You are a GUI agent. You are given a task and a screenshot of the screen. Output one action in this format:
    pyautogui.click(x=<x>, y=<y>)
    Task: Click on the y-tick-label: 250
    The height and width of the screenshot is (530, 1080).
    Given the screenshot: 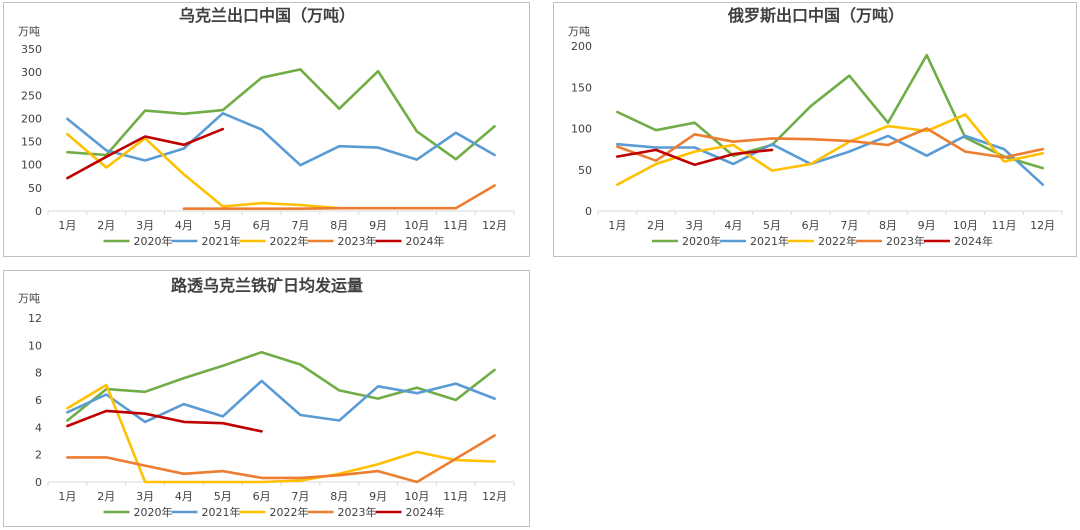 What is the action you would take?
    pyautogui.click(x=31, y=95)
    